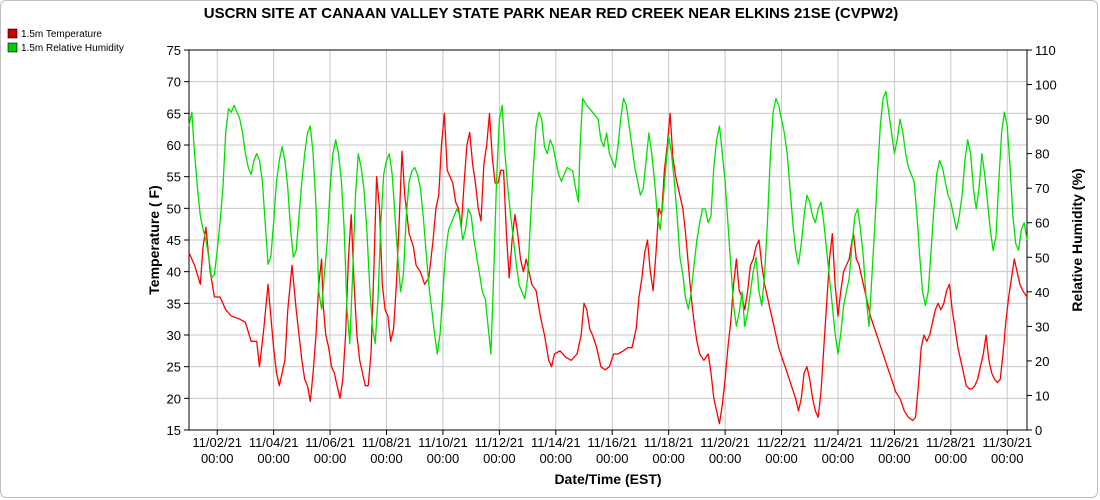 This screenshot has height=500, width=1100. What do you see at coordinates (387, 442) in the screenshot?
I see `x-tick-label-date: 11/08/21` at bounding box center [387, 442].